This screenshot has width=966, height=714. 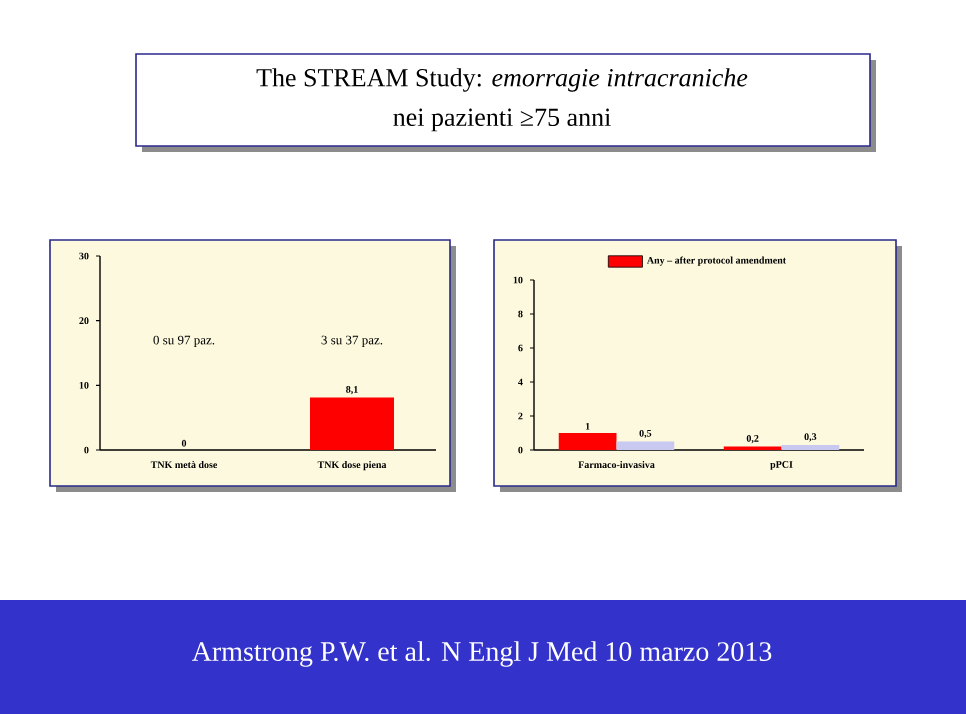 What do you see at coordinates (502, 80) in the screenshot?
I see `text: The STREAM Study: emorragie intracraniche` at bounding box center [502, 80].